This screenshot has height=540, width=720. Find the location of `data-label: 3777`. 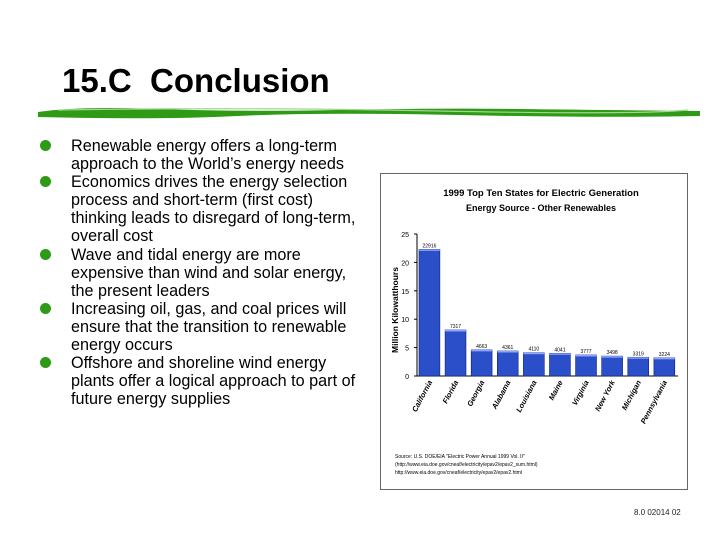

data-label: 3777 is located at coordinates (585, 352).